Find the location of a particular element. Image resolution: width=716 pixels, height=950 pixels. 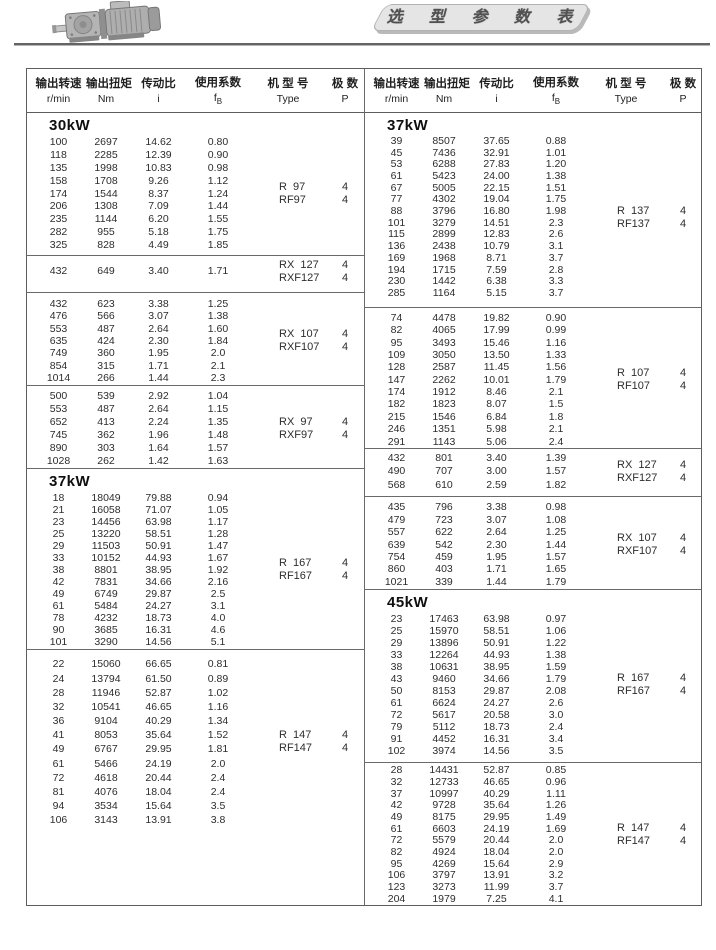

cell-speed: 745 is located at coordinates (58, 434).